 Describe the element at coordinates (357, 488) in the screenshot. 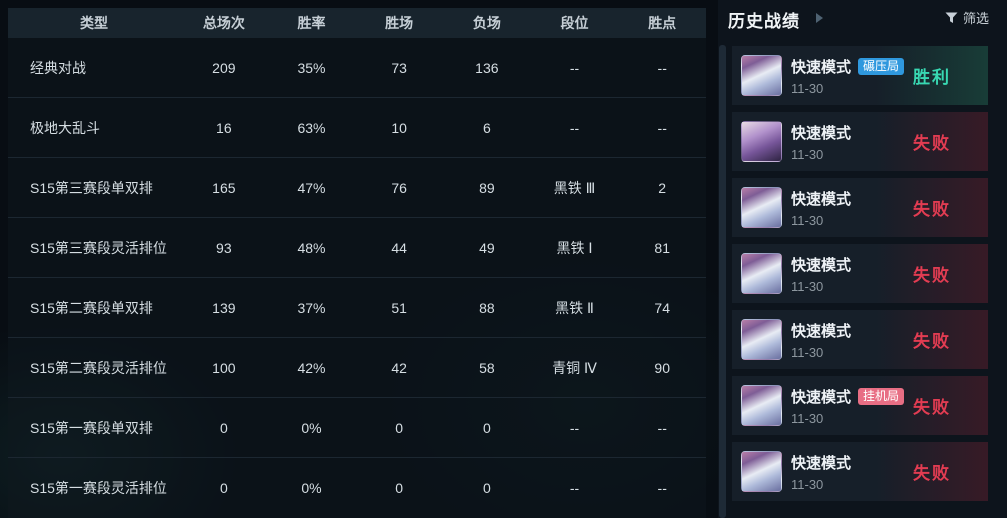

I see `table-row: S15第一赛段灵活排位 0 0% 0 0 -- --` at that location.